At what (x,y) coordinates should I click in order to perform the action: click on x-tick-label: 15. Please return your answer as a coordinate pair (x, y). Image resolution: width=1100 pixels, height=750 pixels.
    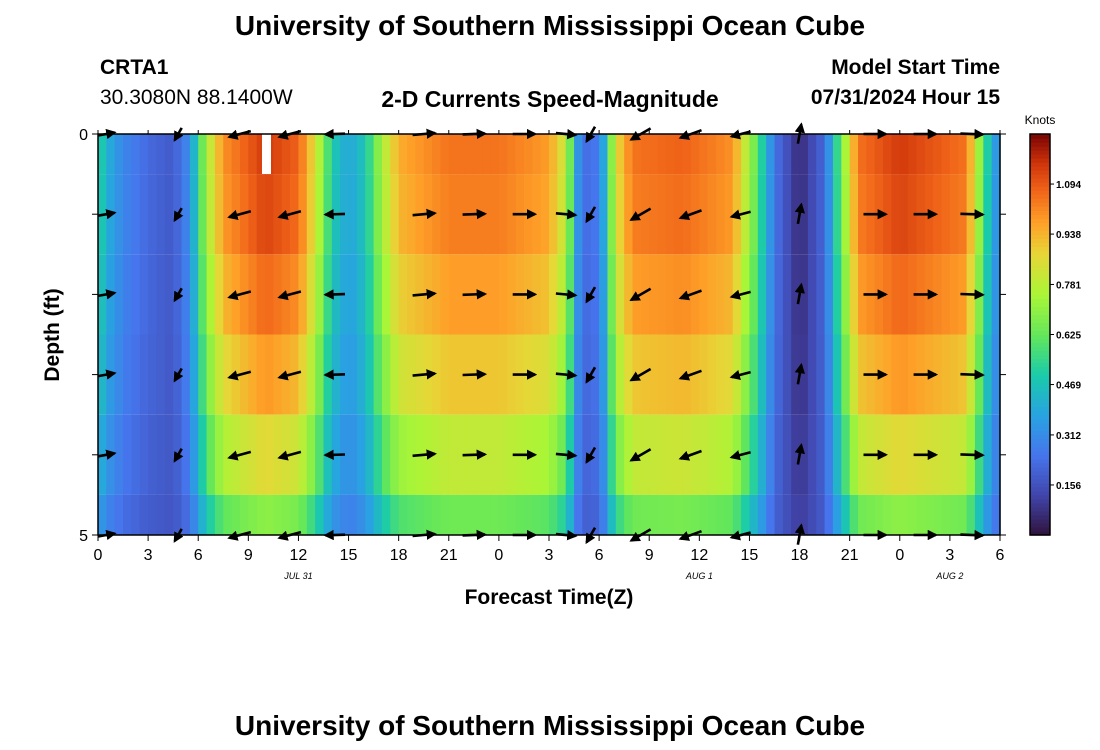
    Looking at the image, I should click on (349, 555).